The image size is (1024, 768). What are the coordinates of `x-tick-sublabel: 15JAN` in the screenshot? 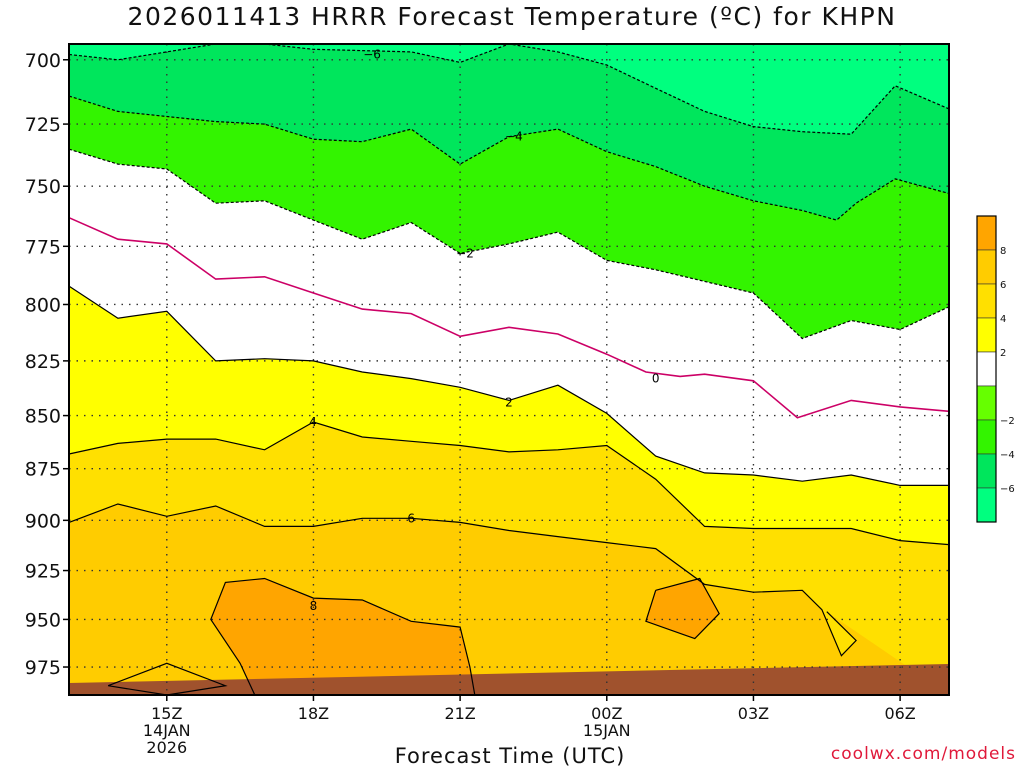 It's located at (607, 730).